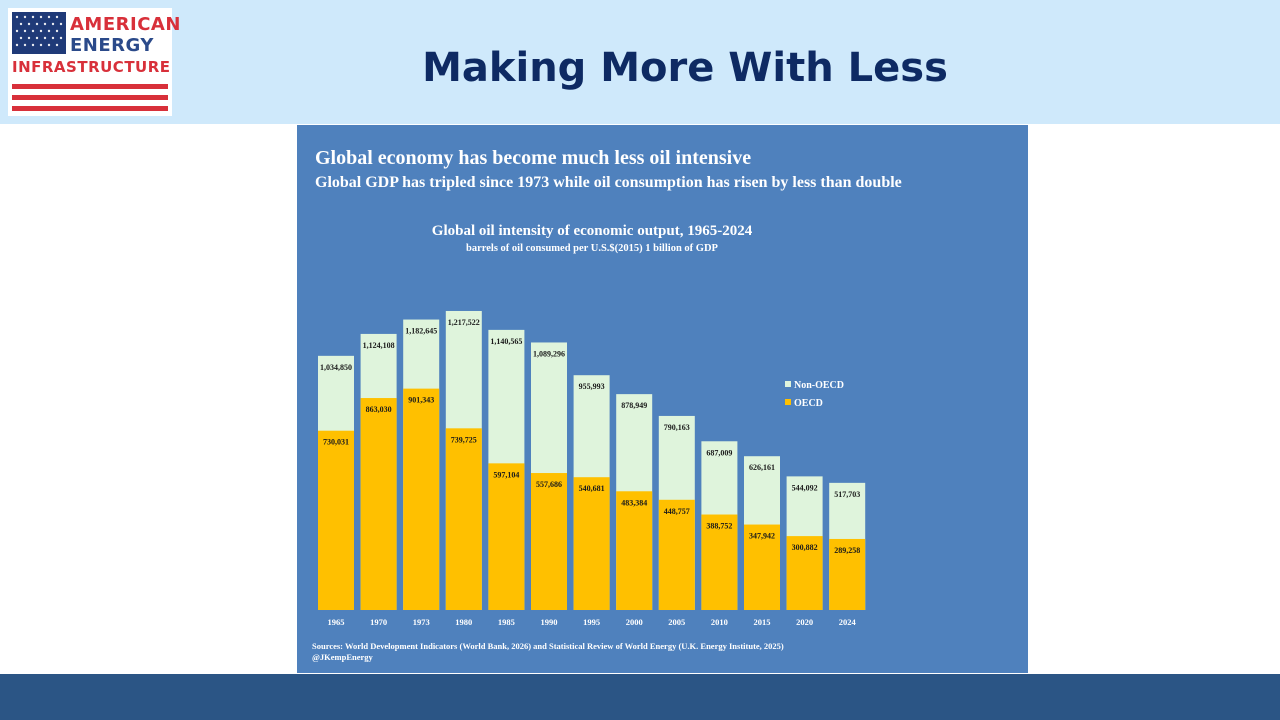 This screenshot has height=720, width=1280. Describe the element at coordinates (506, 622) in the screenshot. I see `x-tick-label-1985: 1985` at that location.